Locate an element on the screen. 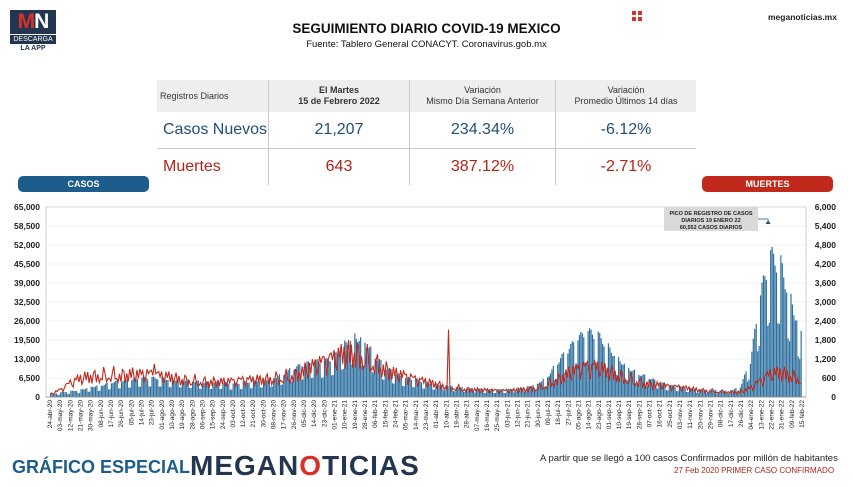  x-tick-label: 06-feb-21 is located at coordinates (375, 414).